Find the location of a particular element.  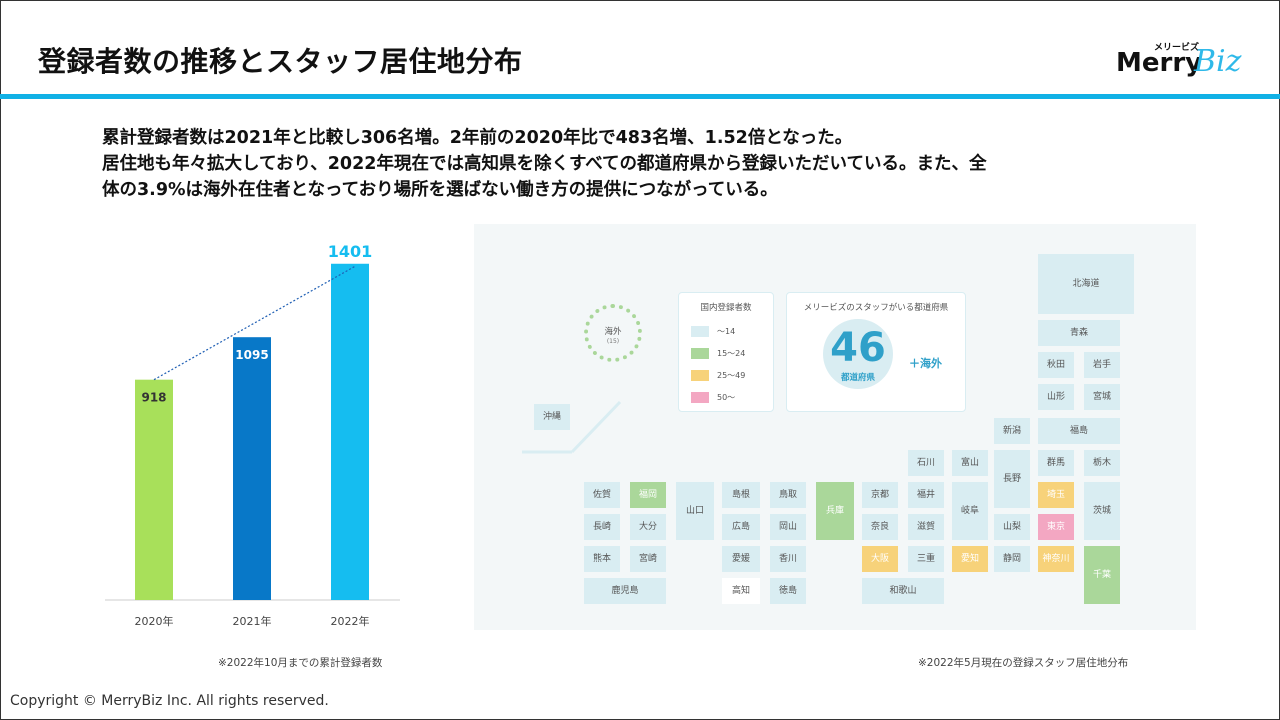

legend-item: 15〜24 is located at coordinates (718, 353).